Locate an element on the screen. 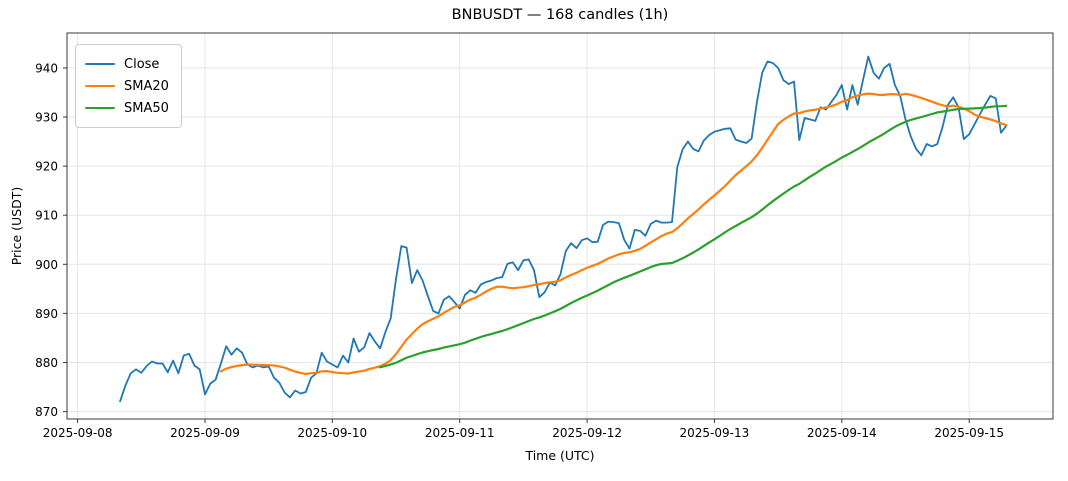  legend-label-close: Close is located at coordinates (142, 64).